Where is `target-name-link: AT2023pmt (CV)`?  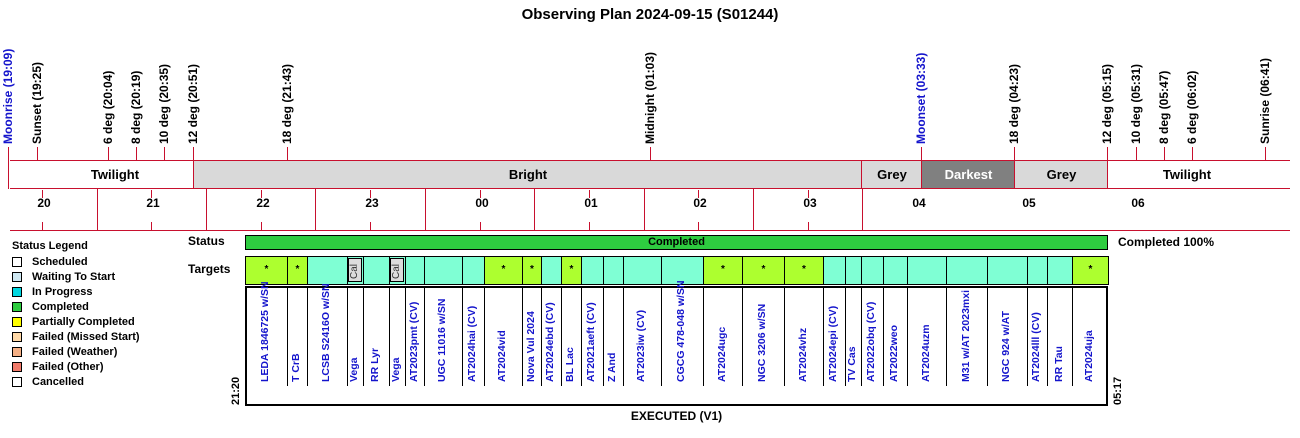 target-name-link: AT2023pmt (CV) is located at coordinates (414, 341).